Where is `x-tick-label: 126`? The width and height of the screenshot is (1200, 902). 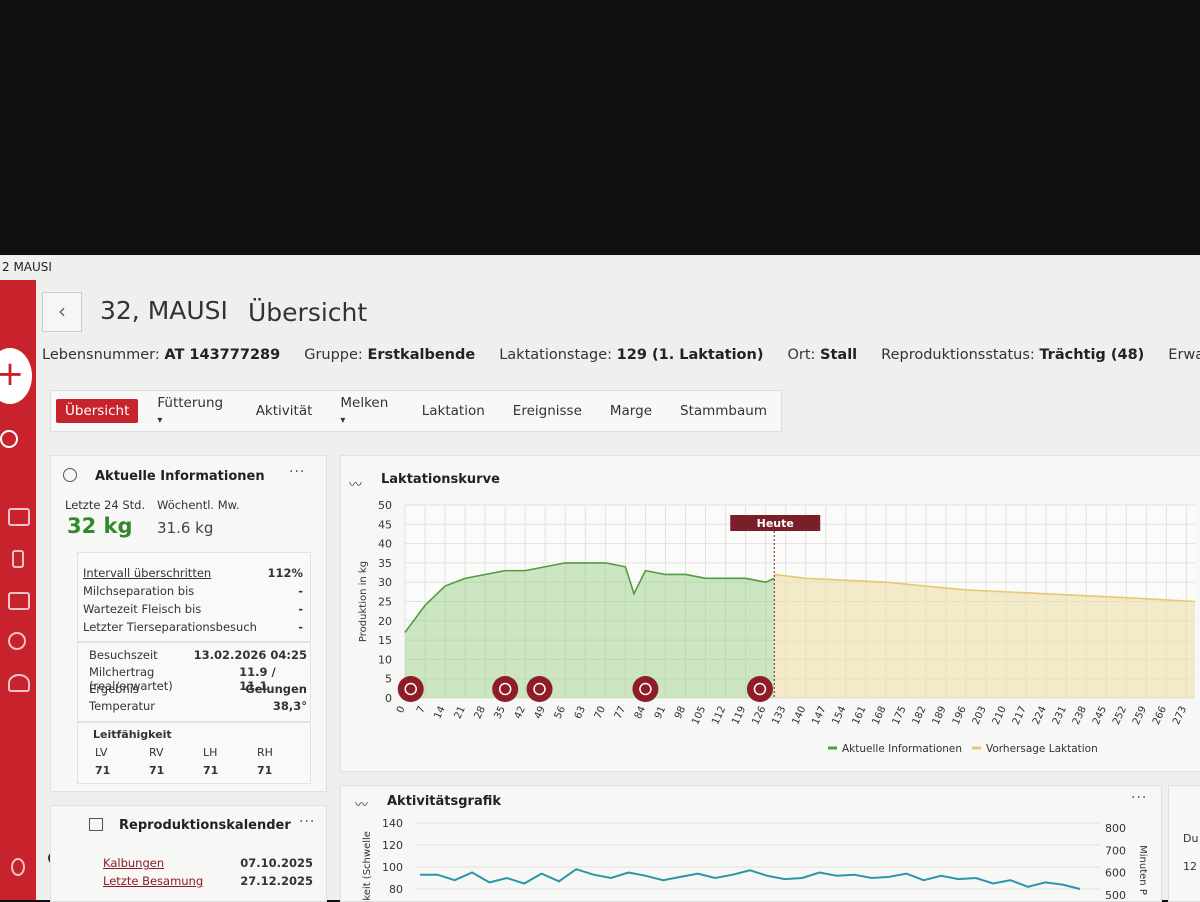
x-tick-label: 126 is located at coordinates (759, 716).